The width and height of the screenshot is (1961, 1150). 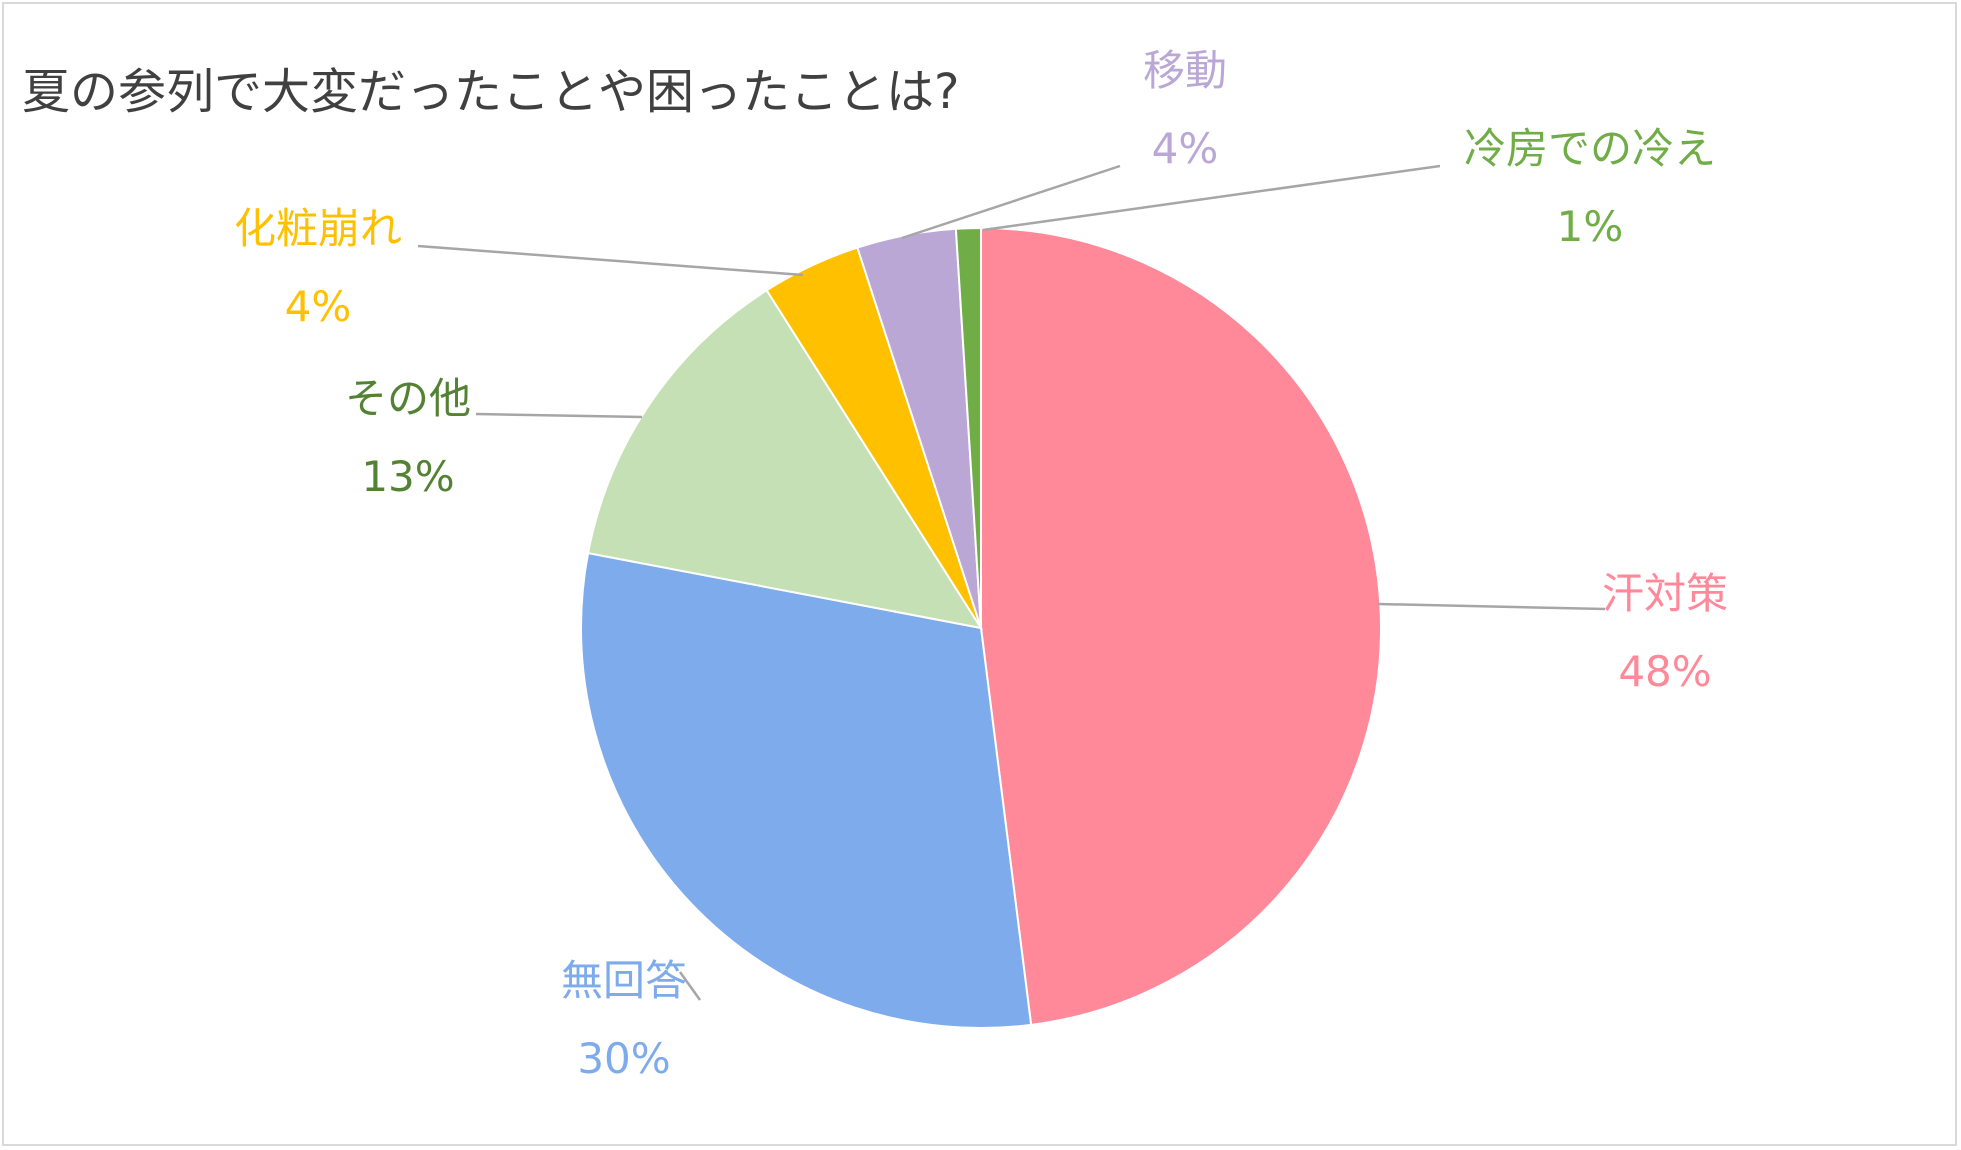 I want to click on slice-label-1: 汗対策, so click(x=1665, y=593).